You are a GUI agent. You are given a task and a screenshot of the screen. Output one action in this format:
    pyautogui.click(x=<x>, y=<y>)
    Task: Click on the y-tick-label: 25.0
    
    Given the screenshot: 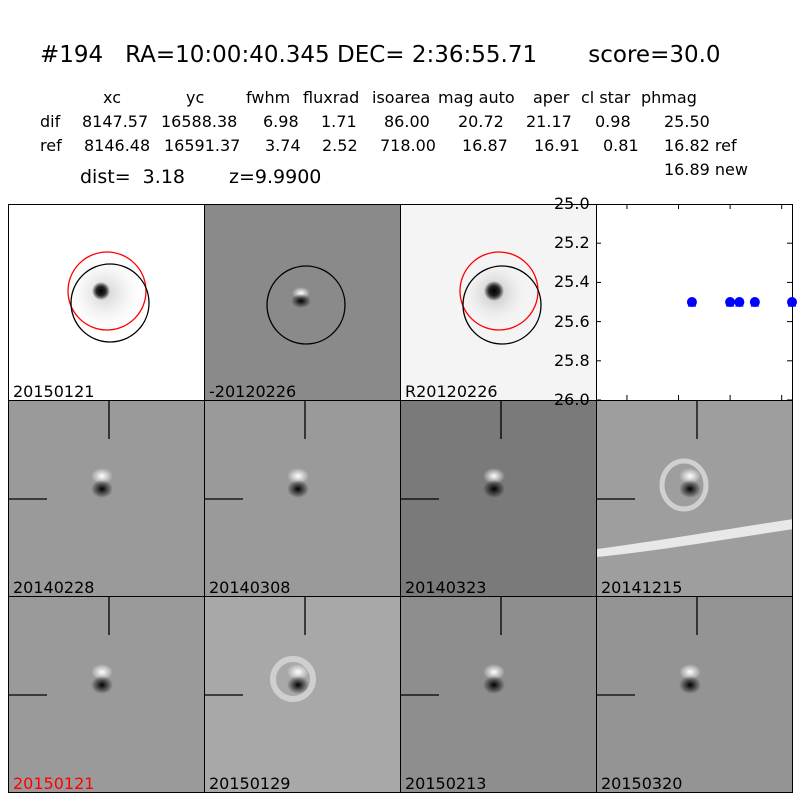 What is the action you would take?
    pyautogui.click(x=572, y=203)
    